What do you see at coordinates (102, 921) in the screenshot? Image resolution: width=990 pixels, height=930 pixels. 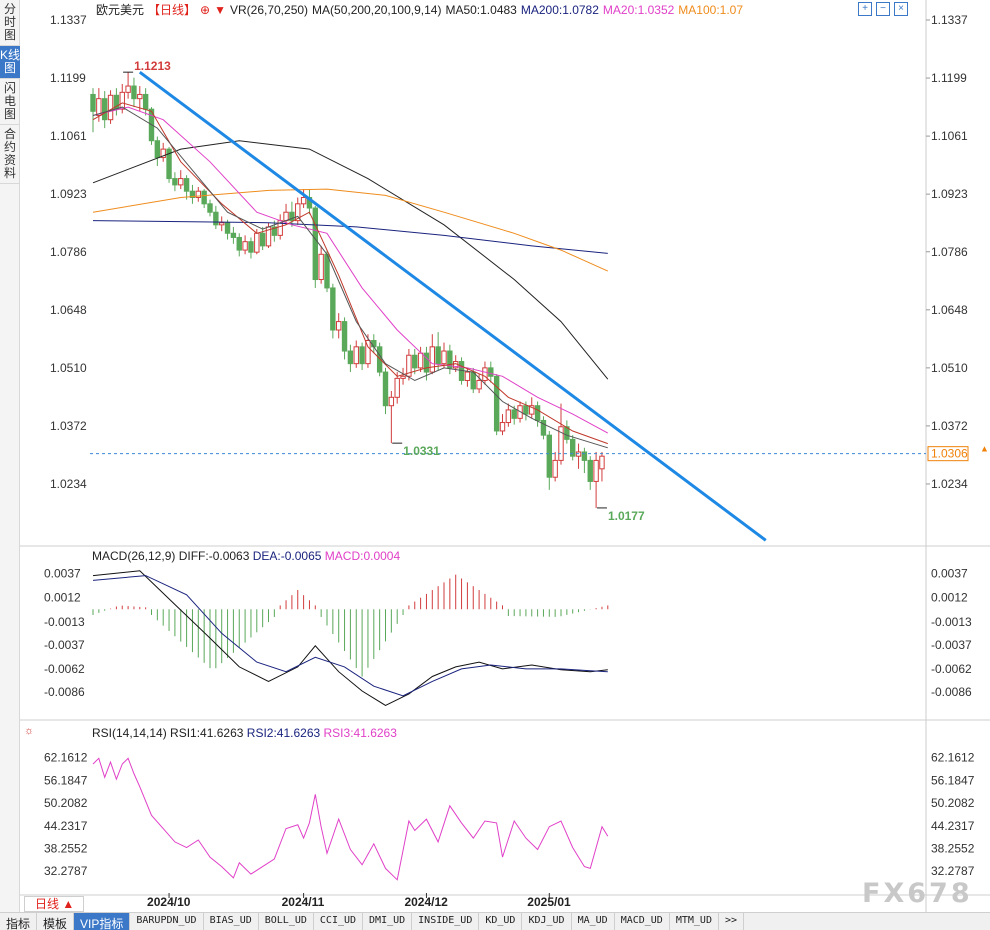 I see `bottom-tab-2: VIP指标` at bounding box center [102, 921].